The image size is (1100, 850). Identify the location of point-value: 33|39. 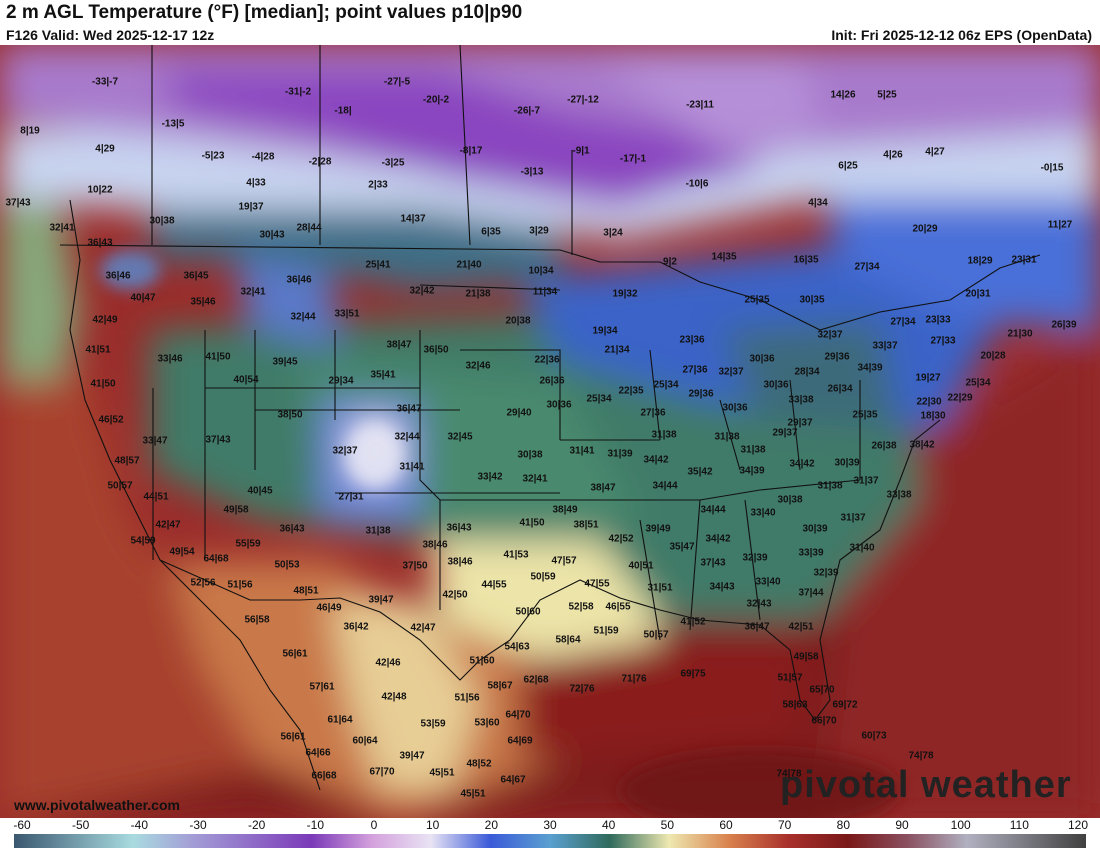
(811, 553).